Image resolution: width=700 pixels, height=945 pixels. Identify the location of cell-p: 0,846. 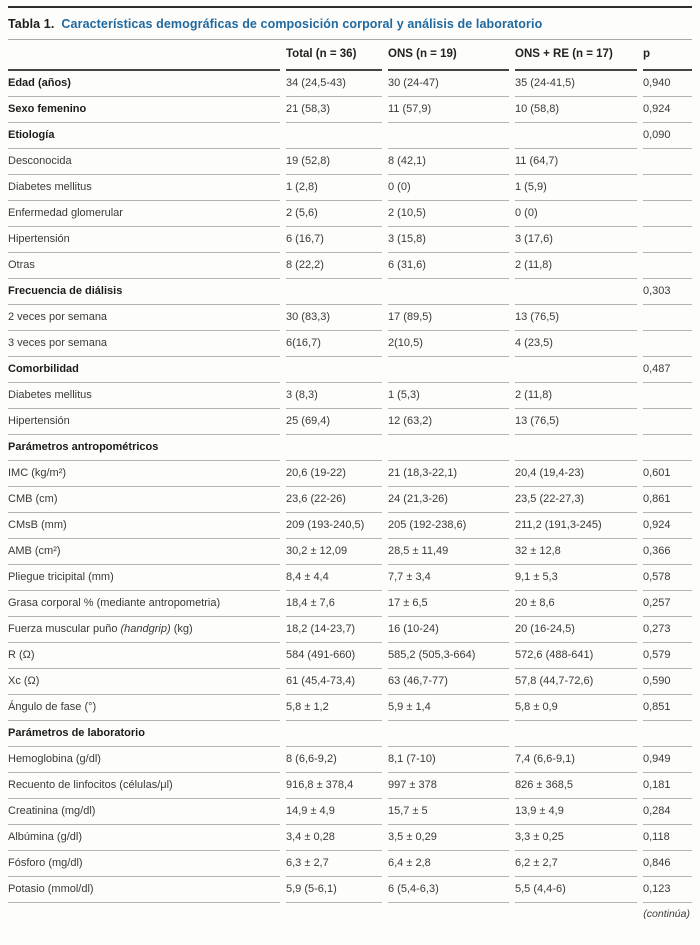
(667, 863).